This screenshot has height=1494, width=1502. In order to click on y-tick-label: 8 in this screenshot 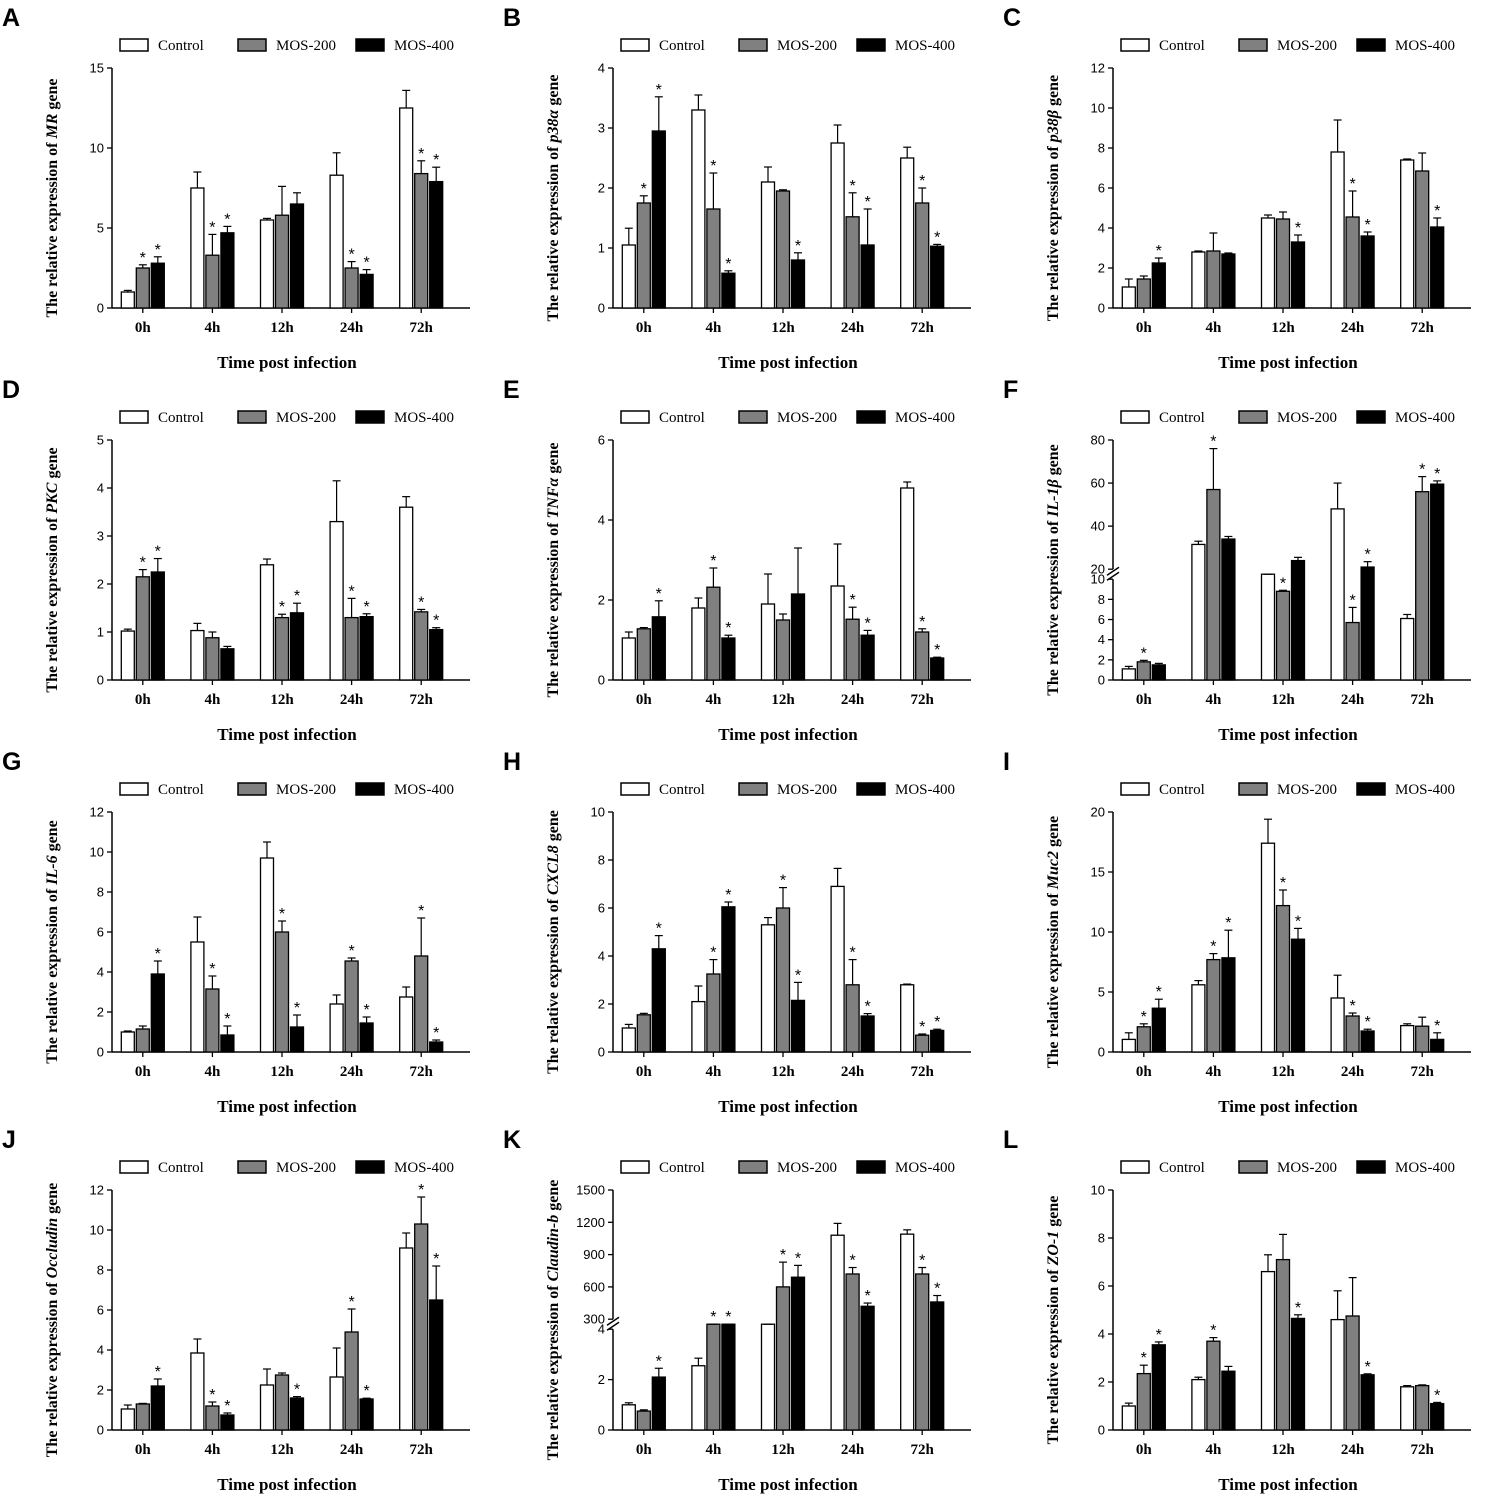, I will do `click(601, 860)`.